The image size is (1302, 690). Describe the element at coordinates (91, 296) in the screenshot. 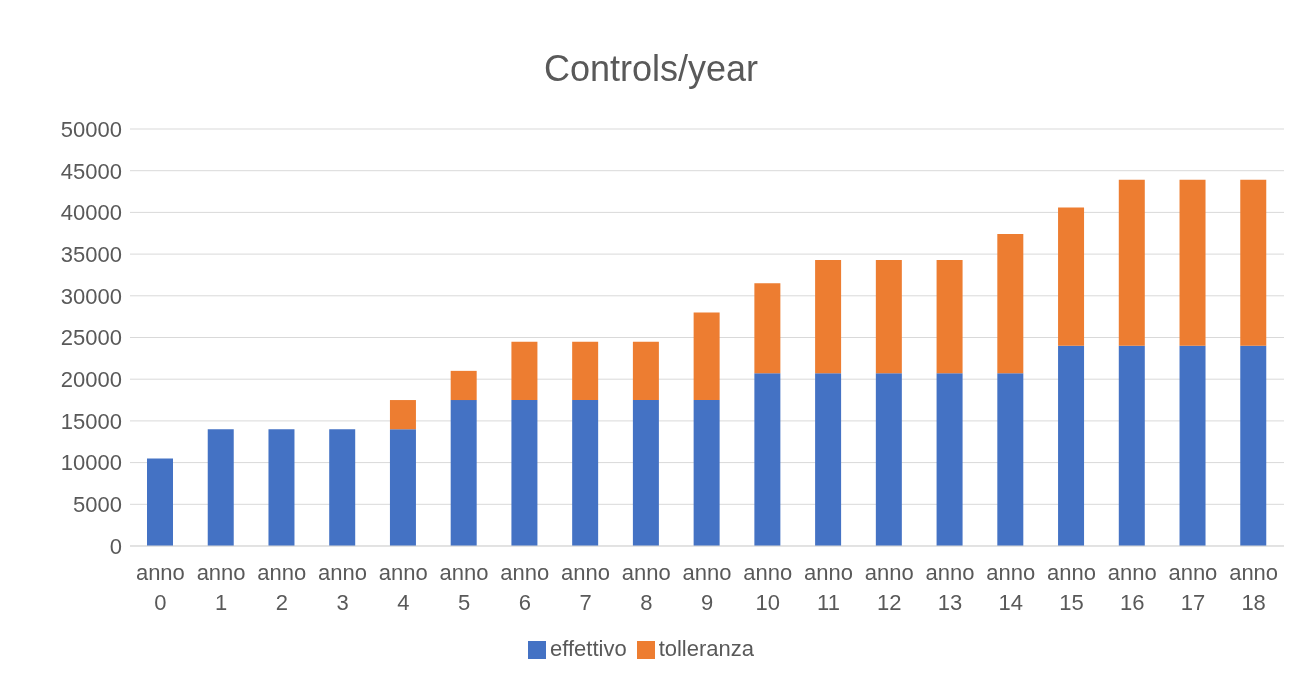

I see `y-tick-label: 30000` at that location.